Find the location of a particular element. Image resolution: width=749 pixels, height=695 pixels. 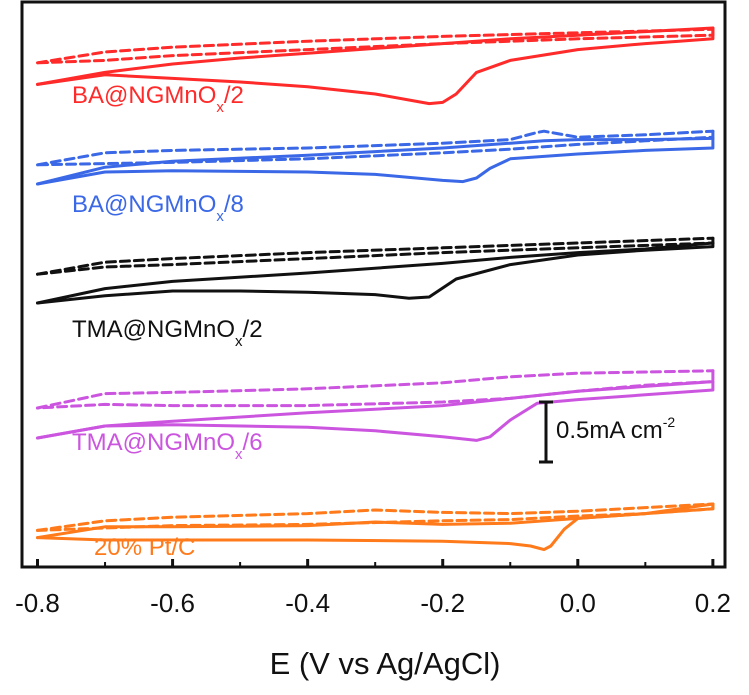

cv-curve-1-solid-forward is located at coordinates (375, 56).